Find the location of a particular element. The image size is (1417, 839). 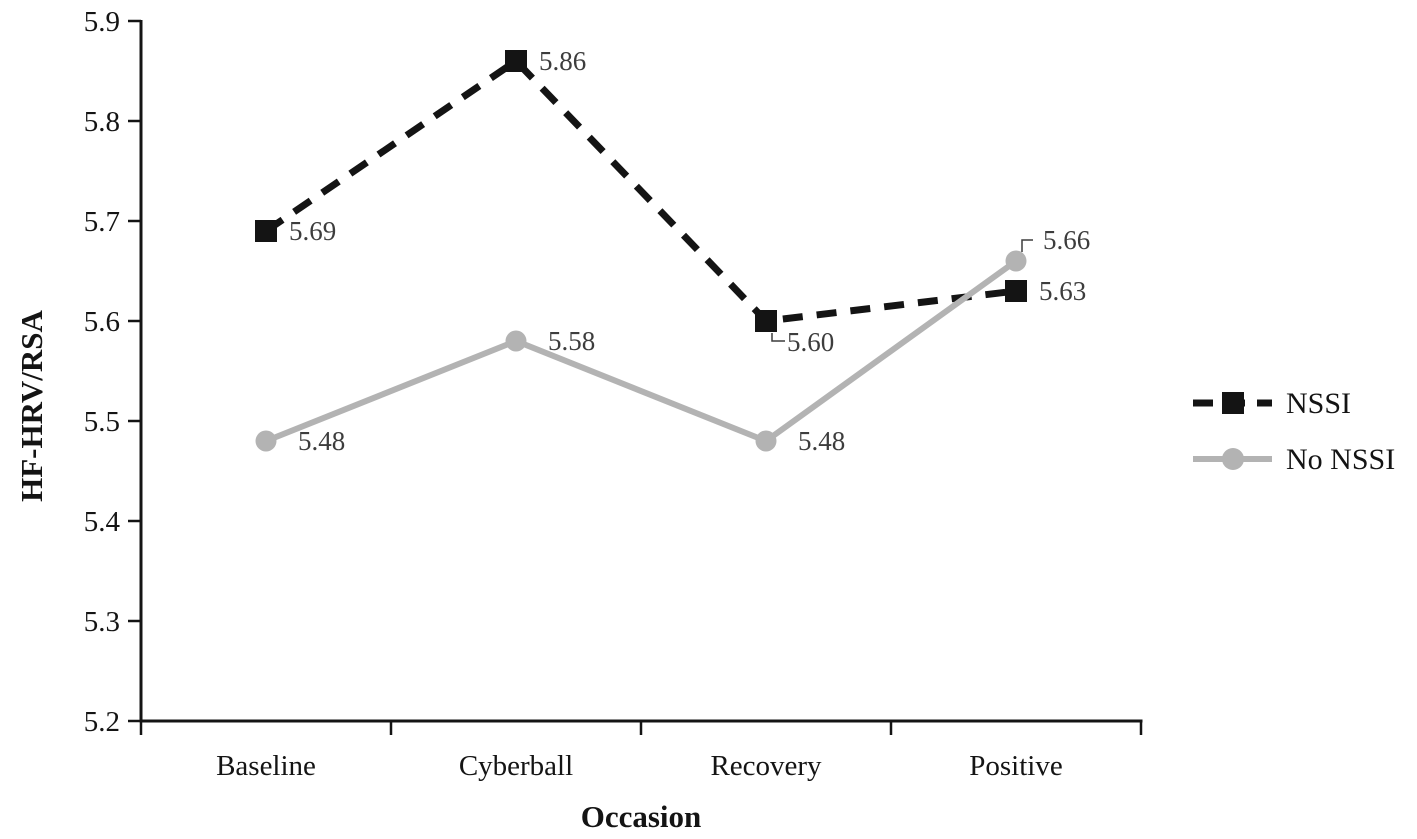

x-category-label: Positive is located at coordinates (1015, 766).